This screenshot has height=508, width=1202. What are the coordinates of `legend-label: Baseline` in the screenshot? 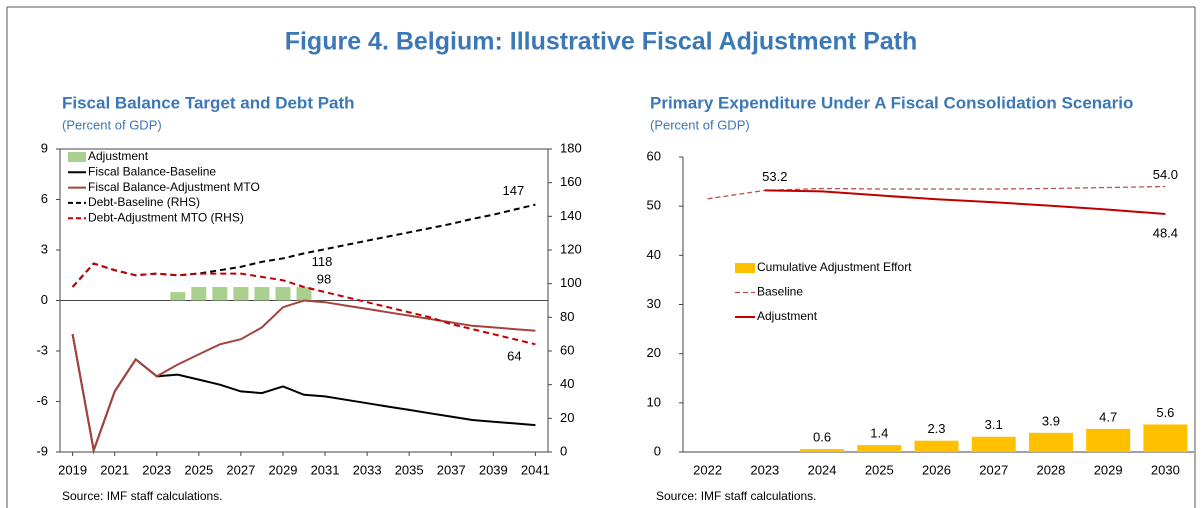 It's located at (780, 292).